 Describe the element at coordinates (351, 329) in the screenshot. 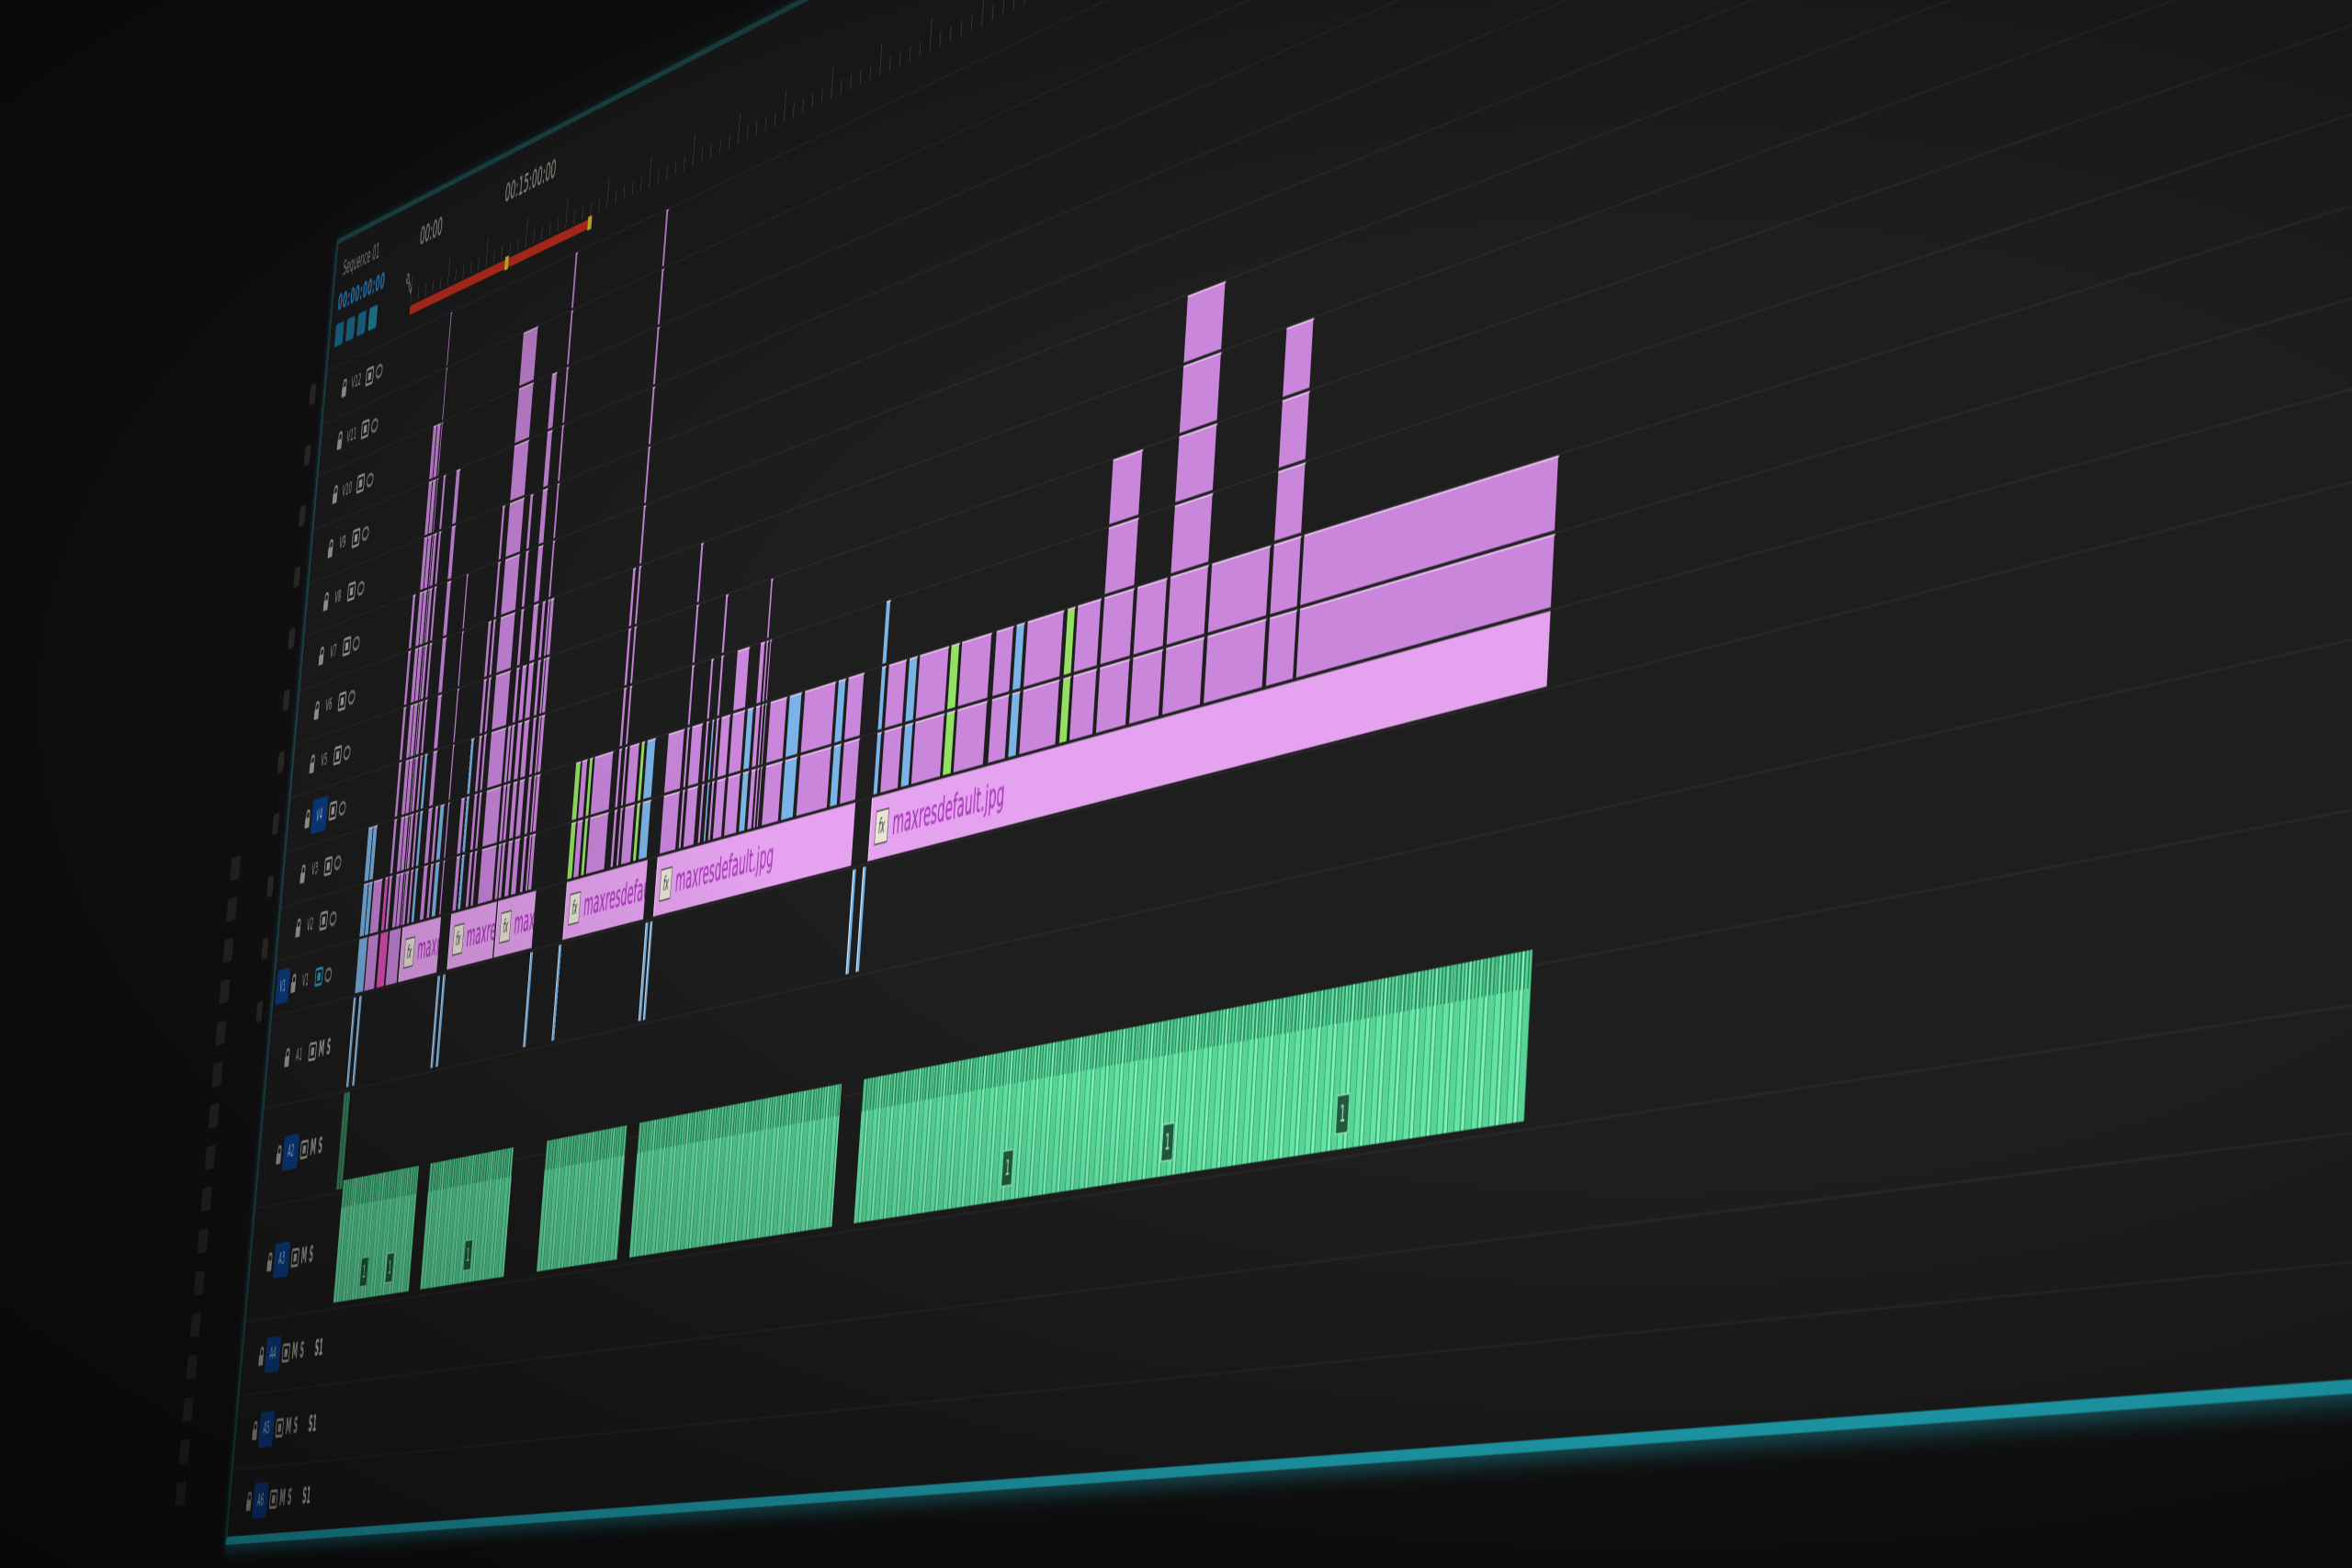

I see `linked-selection-icon` at that location.